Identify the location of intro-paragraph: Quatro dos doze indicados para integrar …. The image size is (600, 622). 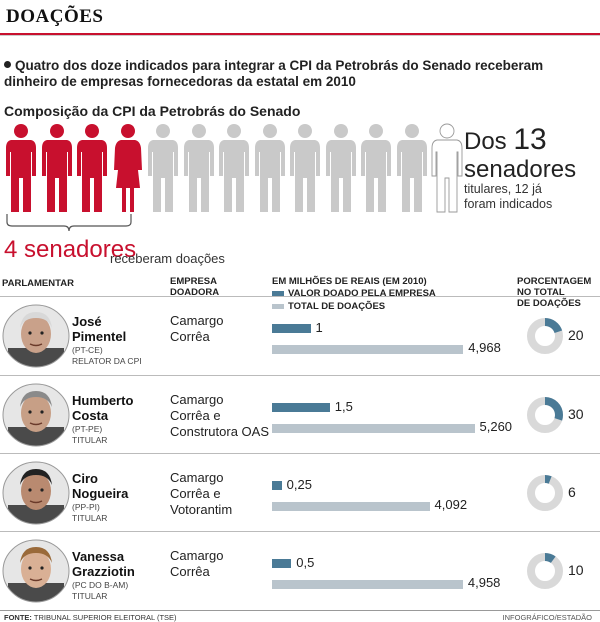
(294, 74).